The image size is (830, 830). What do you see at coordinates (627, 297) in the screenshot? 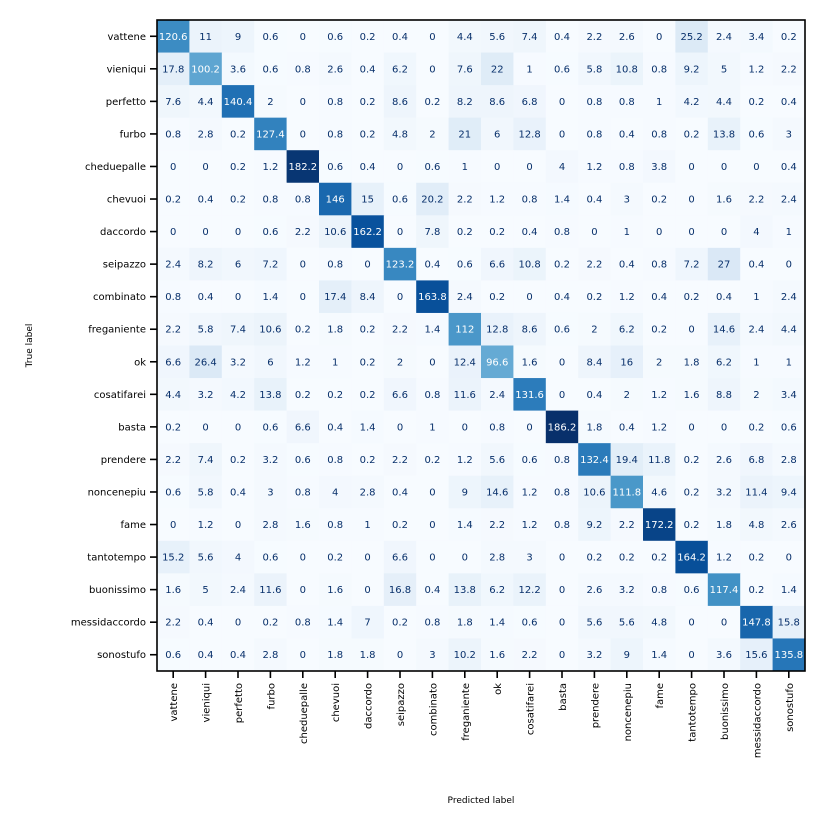
I see `cell-value-label: 1.2` at bounding box center [627, 297].